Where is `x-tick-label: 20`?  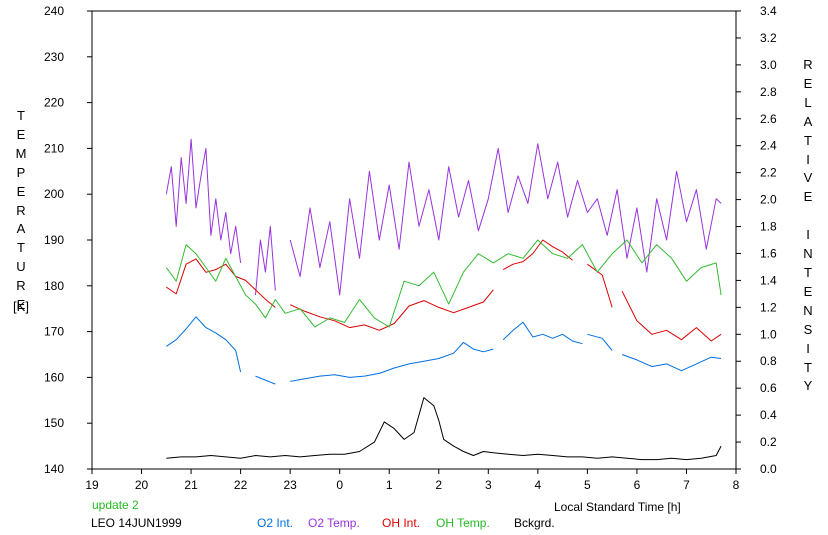 x-tick-label: 20 is located at coordinates (142, 485).